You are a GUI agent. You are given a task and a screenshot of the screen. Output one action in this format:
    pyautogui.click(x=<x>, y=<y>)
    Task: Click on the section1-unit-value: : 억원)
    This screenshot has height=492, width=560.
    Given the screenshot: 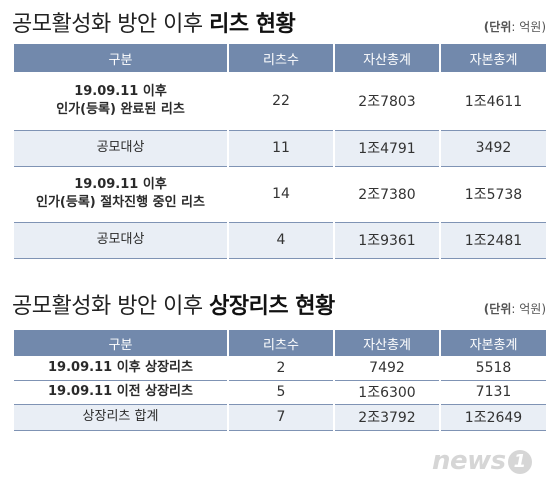 What is the action you would take?
    pyautogui.click(x=528, y=27)
    